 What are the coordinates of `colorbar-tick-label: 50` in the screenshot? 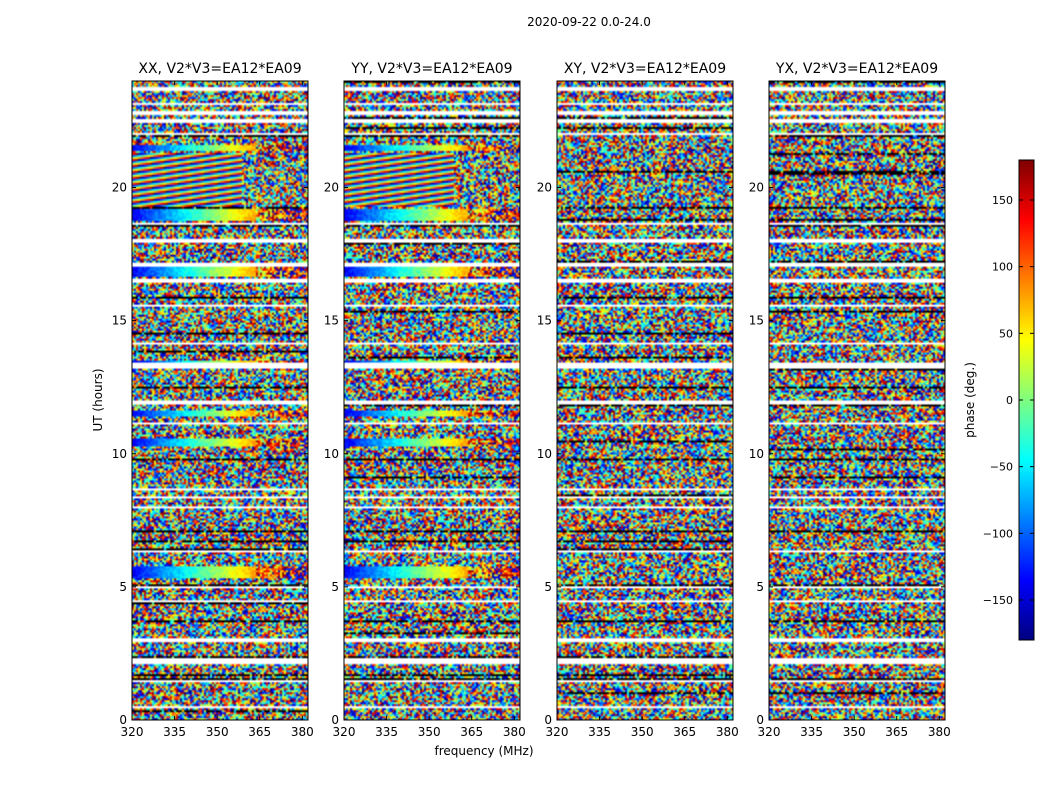 It's located at (1006, 333).